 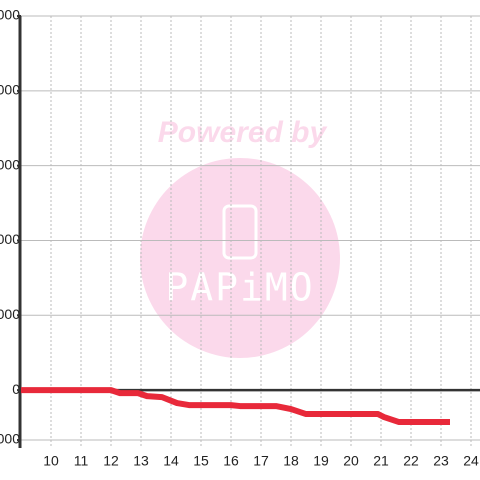 I want to click on x-tick-label: 16, so click(x=231, y=461).